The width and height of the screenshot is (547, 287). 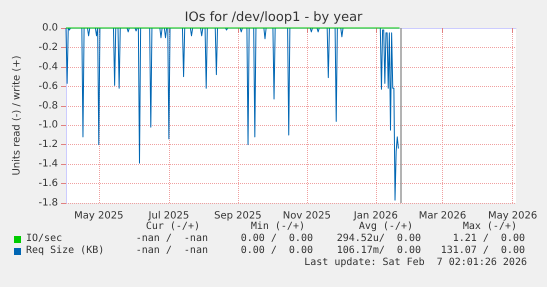 What do you see at coordinates (274, 17) in the screenshot?
I see `chart-title: IOs for /dev/loop1 - by year` at bounding box center [274, 17].